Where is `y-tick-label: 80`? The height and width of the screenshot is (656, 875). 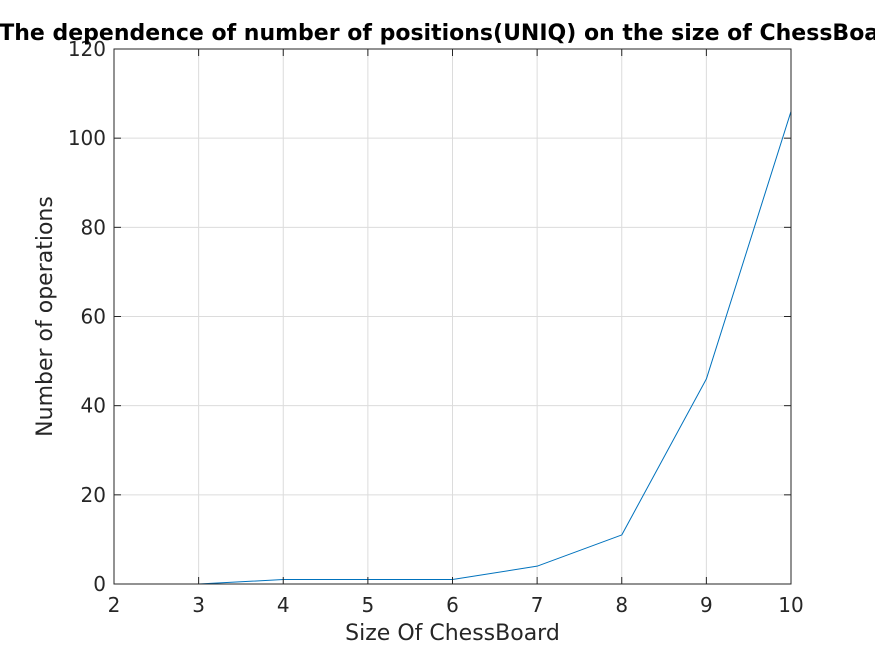 y-tick-label: 80 is located at coordinates (93, 227).